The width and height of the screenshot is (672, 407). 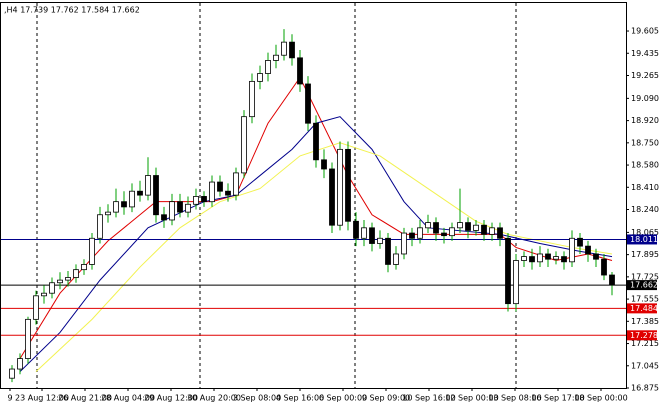 What do you see at coordinates (300, 398) in the screenshot?
I see `x-tick-label: 4 Sep 16:00` at bounding box center [300, 398].